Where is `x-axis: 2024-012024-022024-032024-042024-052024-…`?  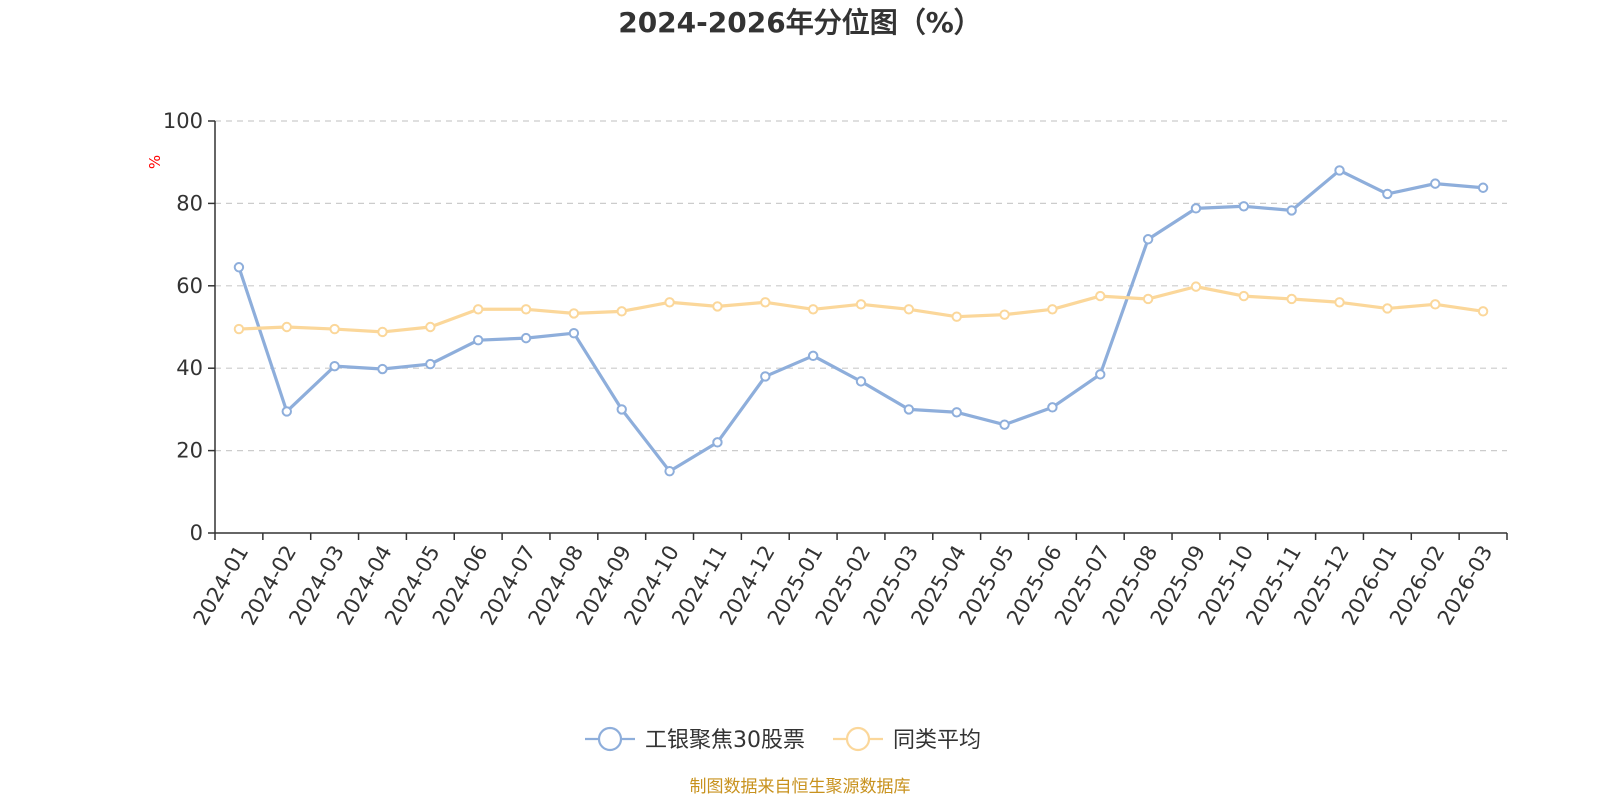
x-axis: 2024-012024-022024-032024-042024-052024-… is located at coordinates (848, 580).